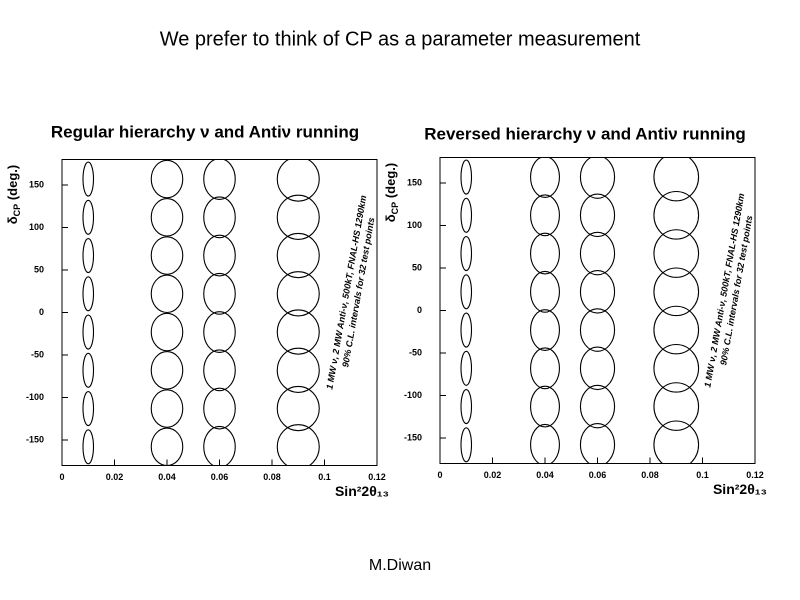 The image size is (800, 600). Describe the element at coordinates (413, 395) in the screenshot. I see `y-tick-label: -100` at that location.